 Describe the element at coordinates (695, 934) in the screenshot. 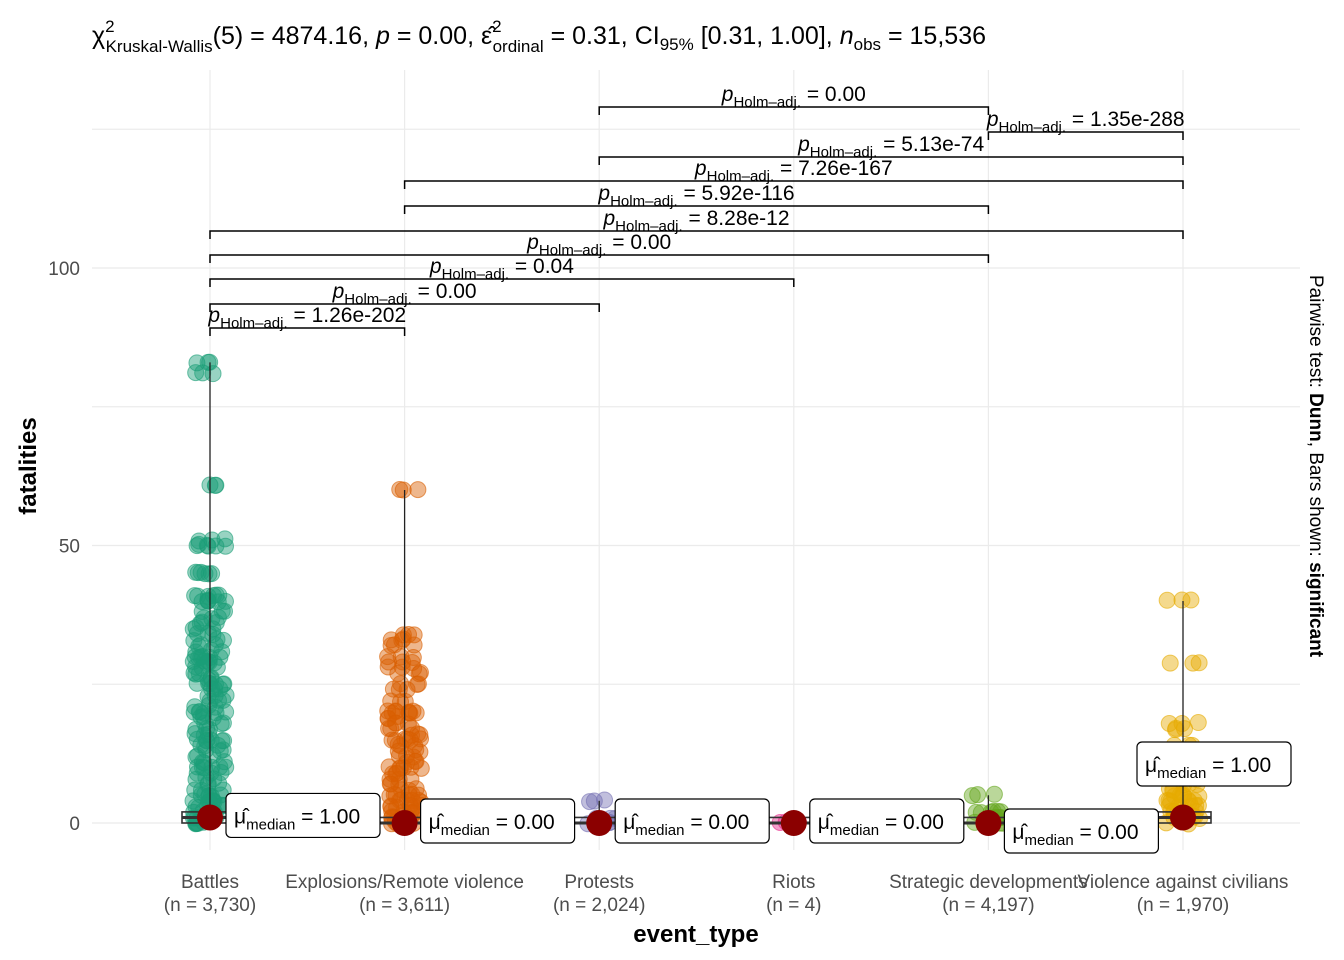

I see `x-axis-title: event_type` at that location.